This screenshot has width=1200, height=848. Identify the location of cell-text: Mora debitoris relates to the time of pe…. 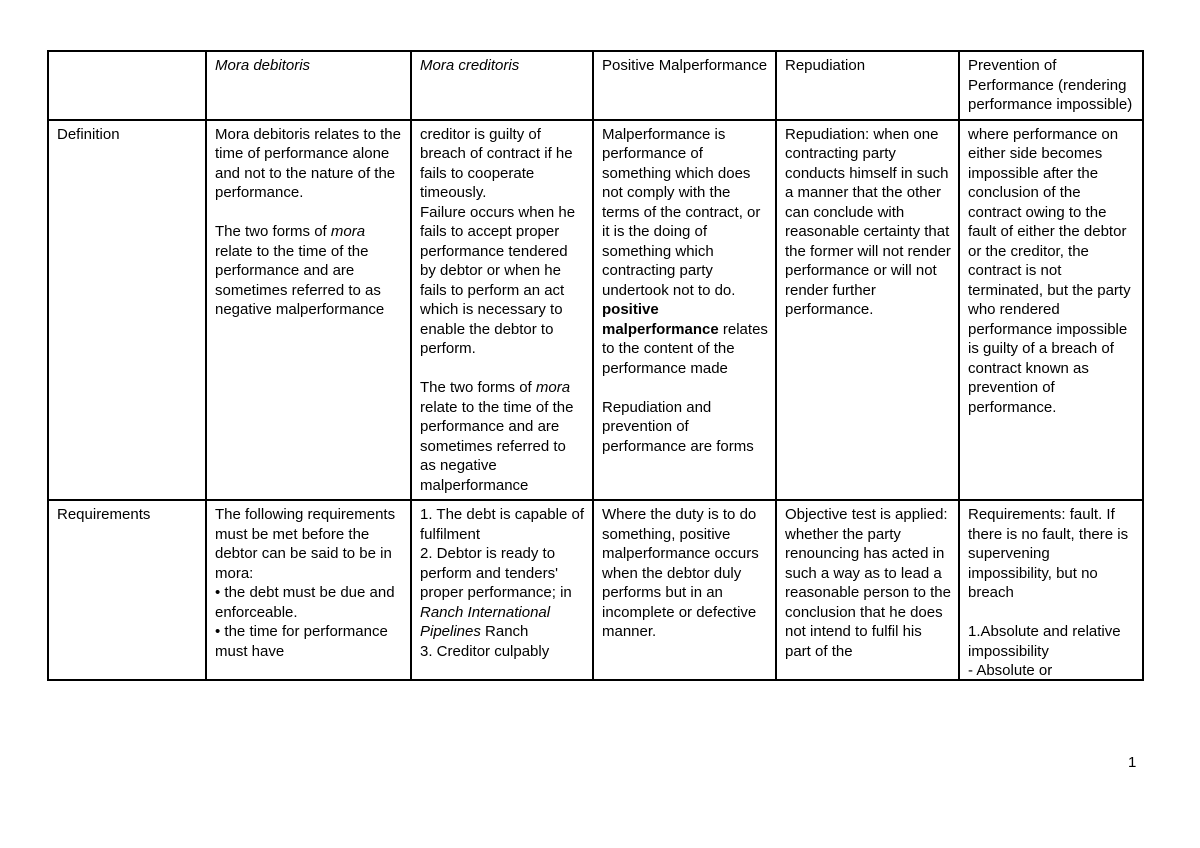
(308, 222).